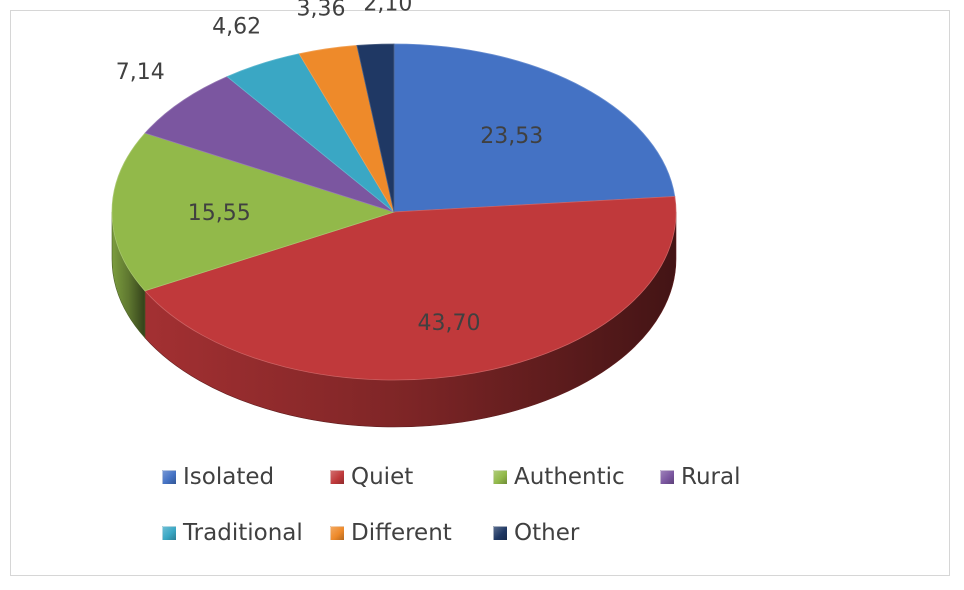 This screenshot has width=964, height=590. Describe the element at coordinates (500, 533) in the screenshot. I see `legend-swatch-other` at that location.